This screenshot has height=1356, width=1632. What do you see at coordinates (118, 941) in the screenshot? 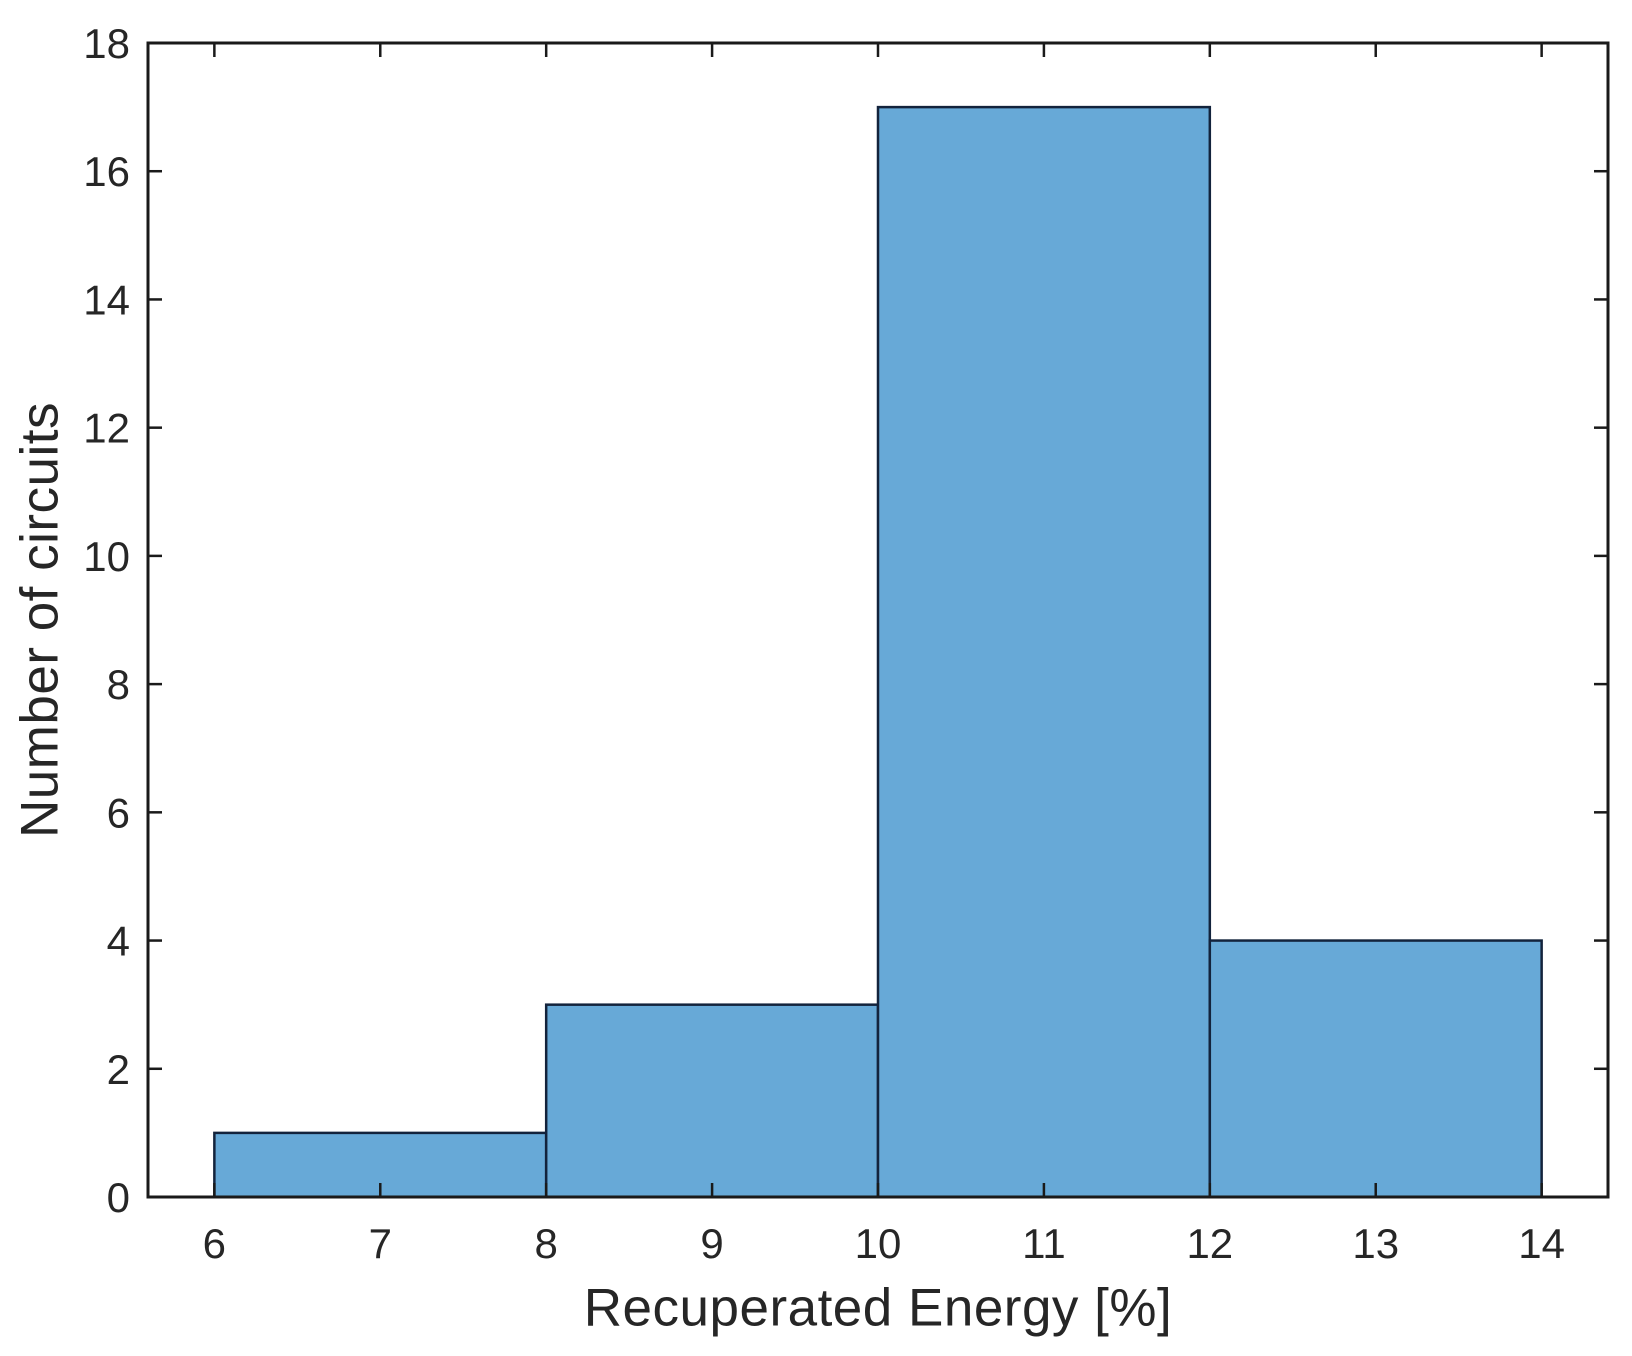
I see `y-tick-label: 4` at bounding box center [118, 941].